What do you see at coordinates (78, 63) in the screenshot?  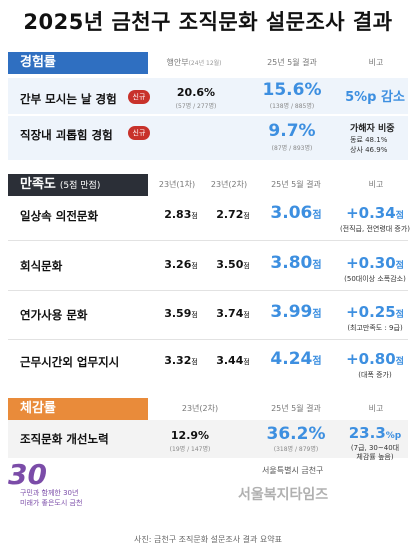 I see `experience-section-tag: 경험률` at bounding box center [78, 63].